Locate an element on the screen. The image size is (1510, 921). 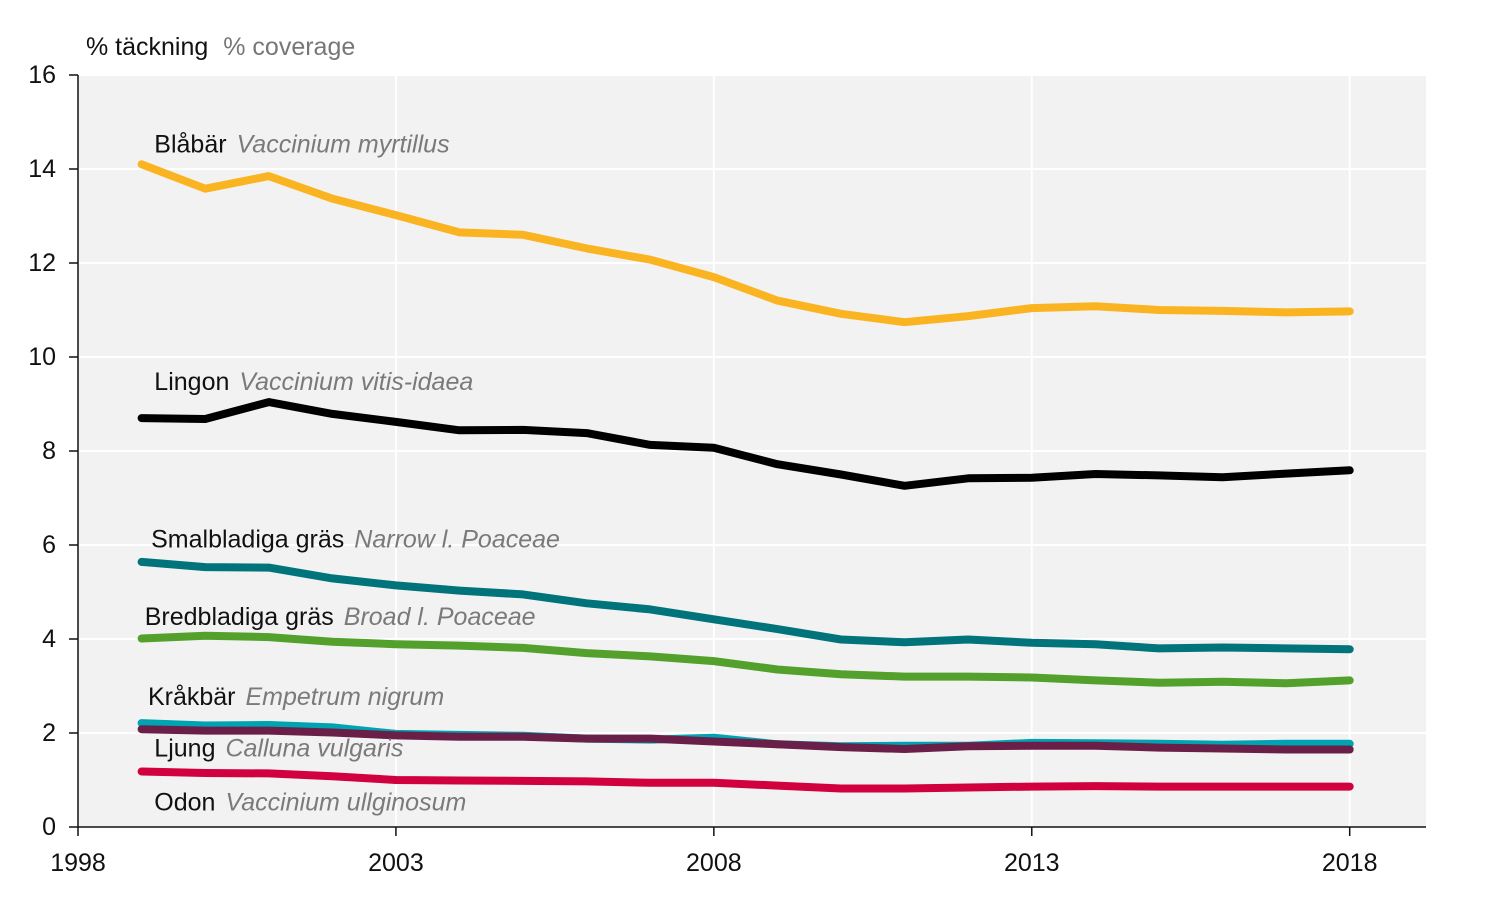
series-latin-name: Vaccinium vitis-idaea is located at coordinates (356, 382).